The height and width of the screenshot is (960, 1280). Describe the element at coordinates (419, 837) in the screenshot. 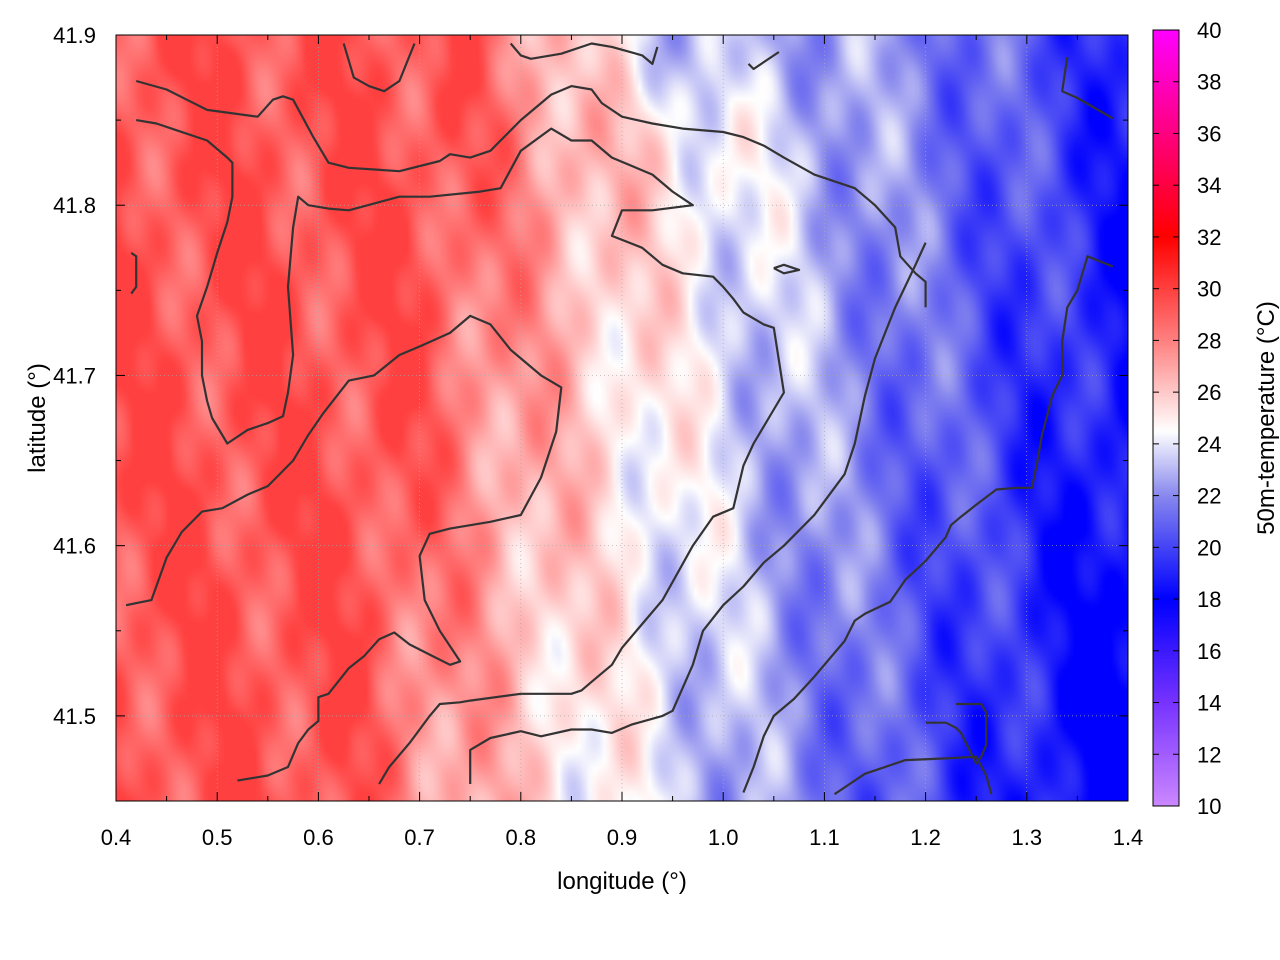

I see `x-tick-label: 0.7` at that location.